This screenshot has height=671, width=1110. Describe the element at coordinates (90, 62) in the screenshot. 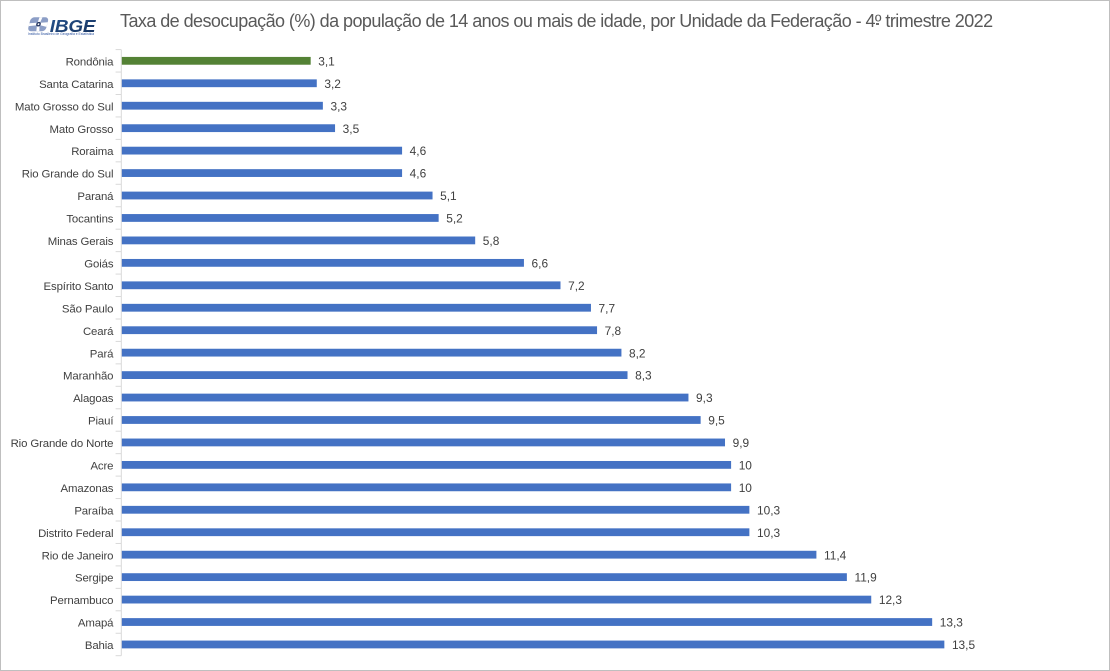

I see `svg-text: Rondônia` at that location.